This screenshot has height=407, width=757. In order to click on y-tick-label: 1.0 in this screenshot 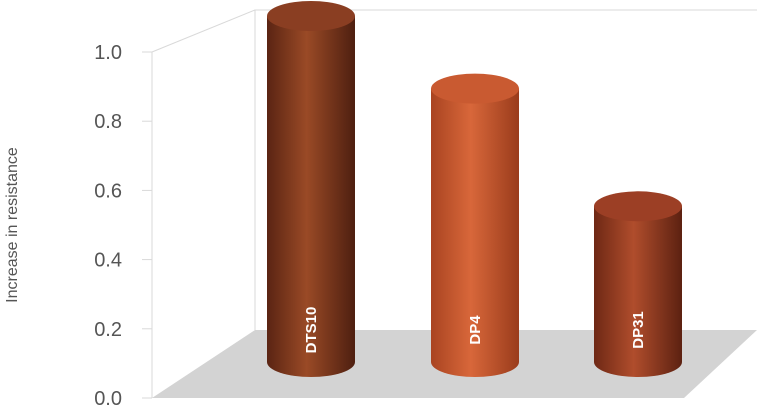, I will do `click(108, 53)`.